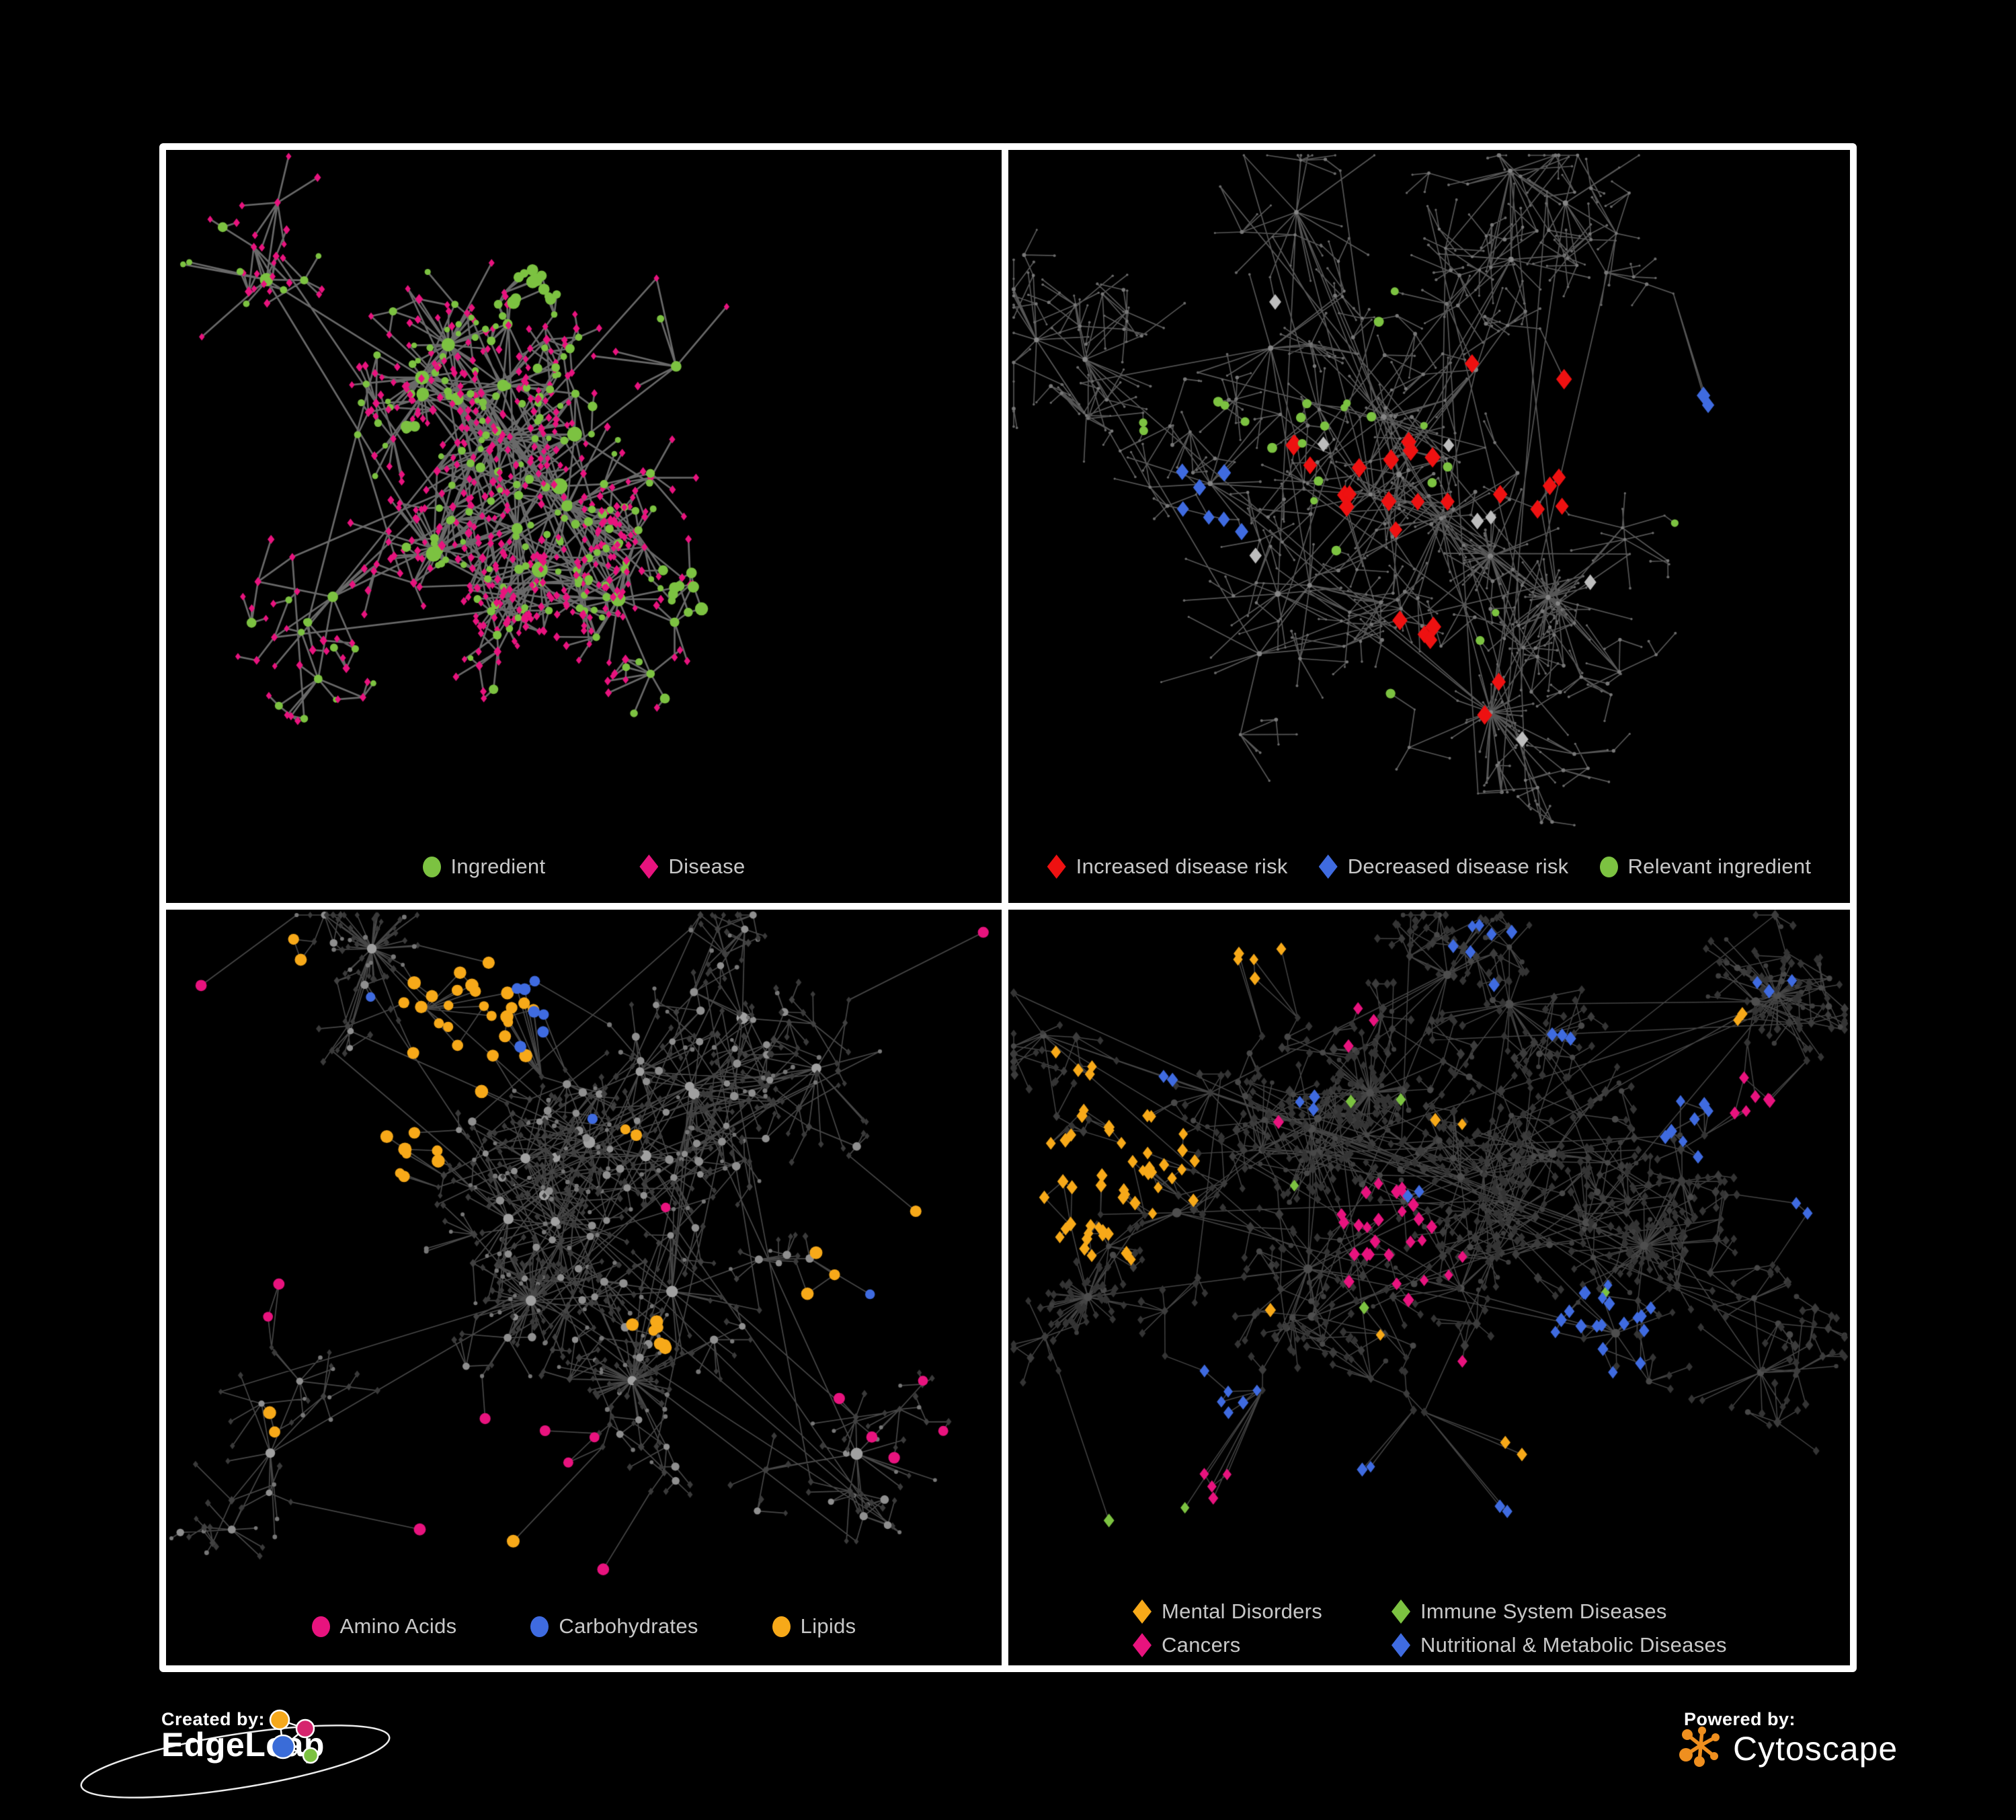 Image resolution: width=2016 pixels, height=1820 pixels. I want to click on legend-label: Lipids, so click(828, 1626).